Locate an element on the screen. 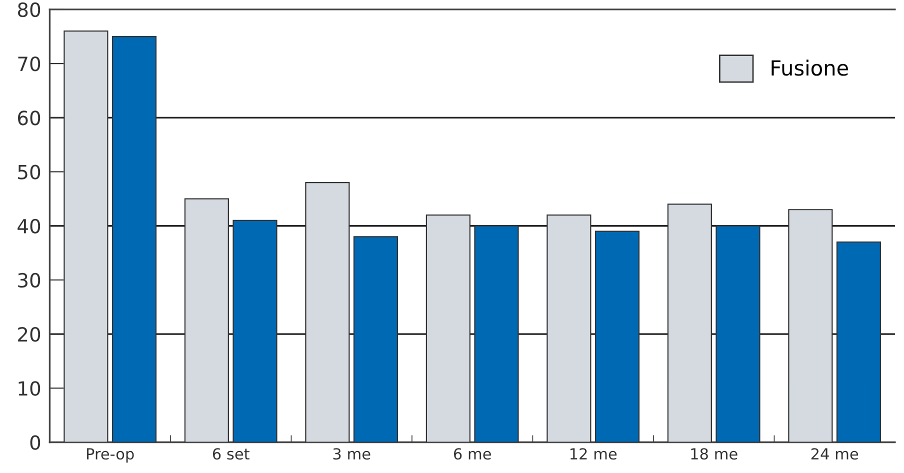  y-tick-label: 10 is located at coordinates (29, 388).